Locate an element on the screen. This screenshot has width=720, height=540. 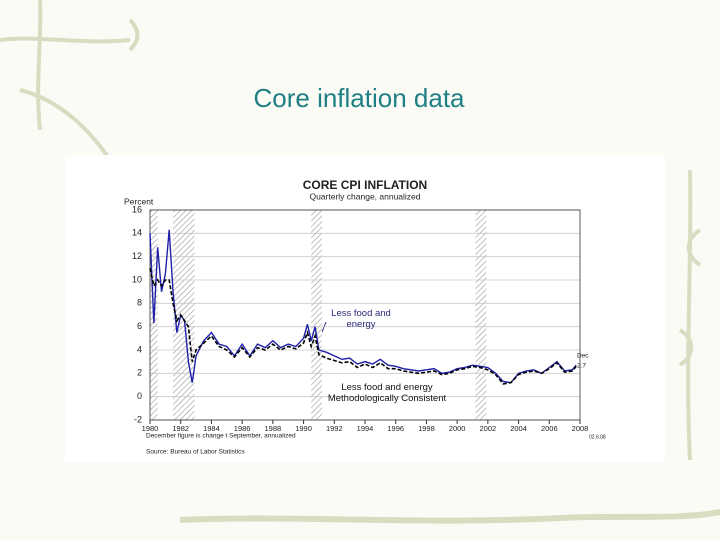
x-tick-label: 2008 is located at coordinates (580, 428).